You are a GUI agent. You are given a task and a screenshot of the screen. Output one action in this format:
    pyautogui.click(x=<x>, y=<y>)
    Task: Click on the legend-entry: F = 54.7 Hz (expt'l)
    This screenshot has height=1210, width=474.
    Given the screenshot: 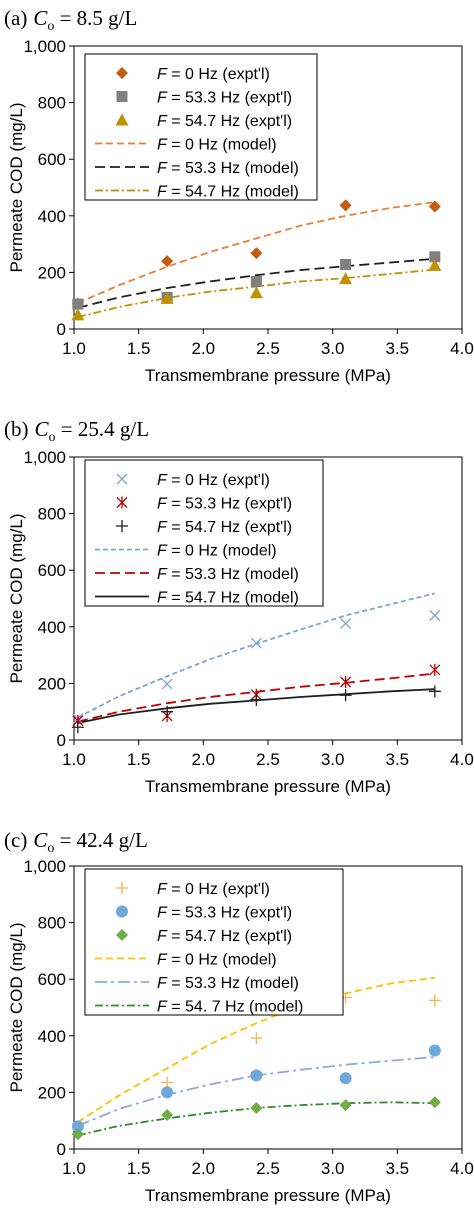 What is the action you would take?
    pyautogui.click(x=224, y=527)
    